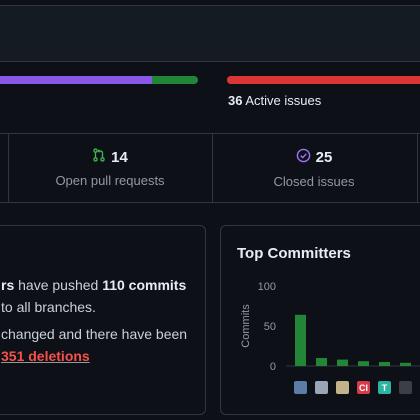 The image size is (420, 420). I want to click on y-tick-label: 0, so click(273, 367).